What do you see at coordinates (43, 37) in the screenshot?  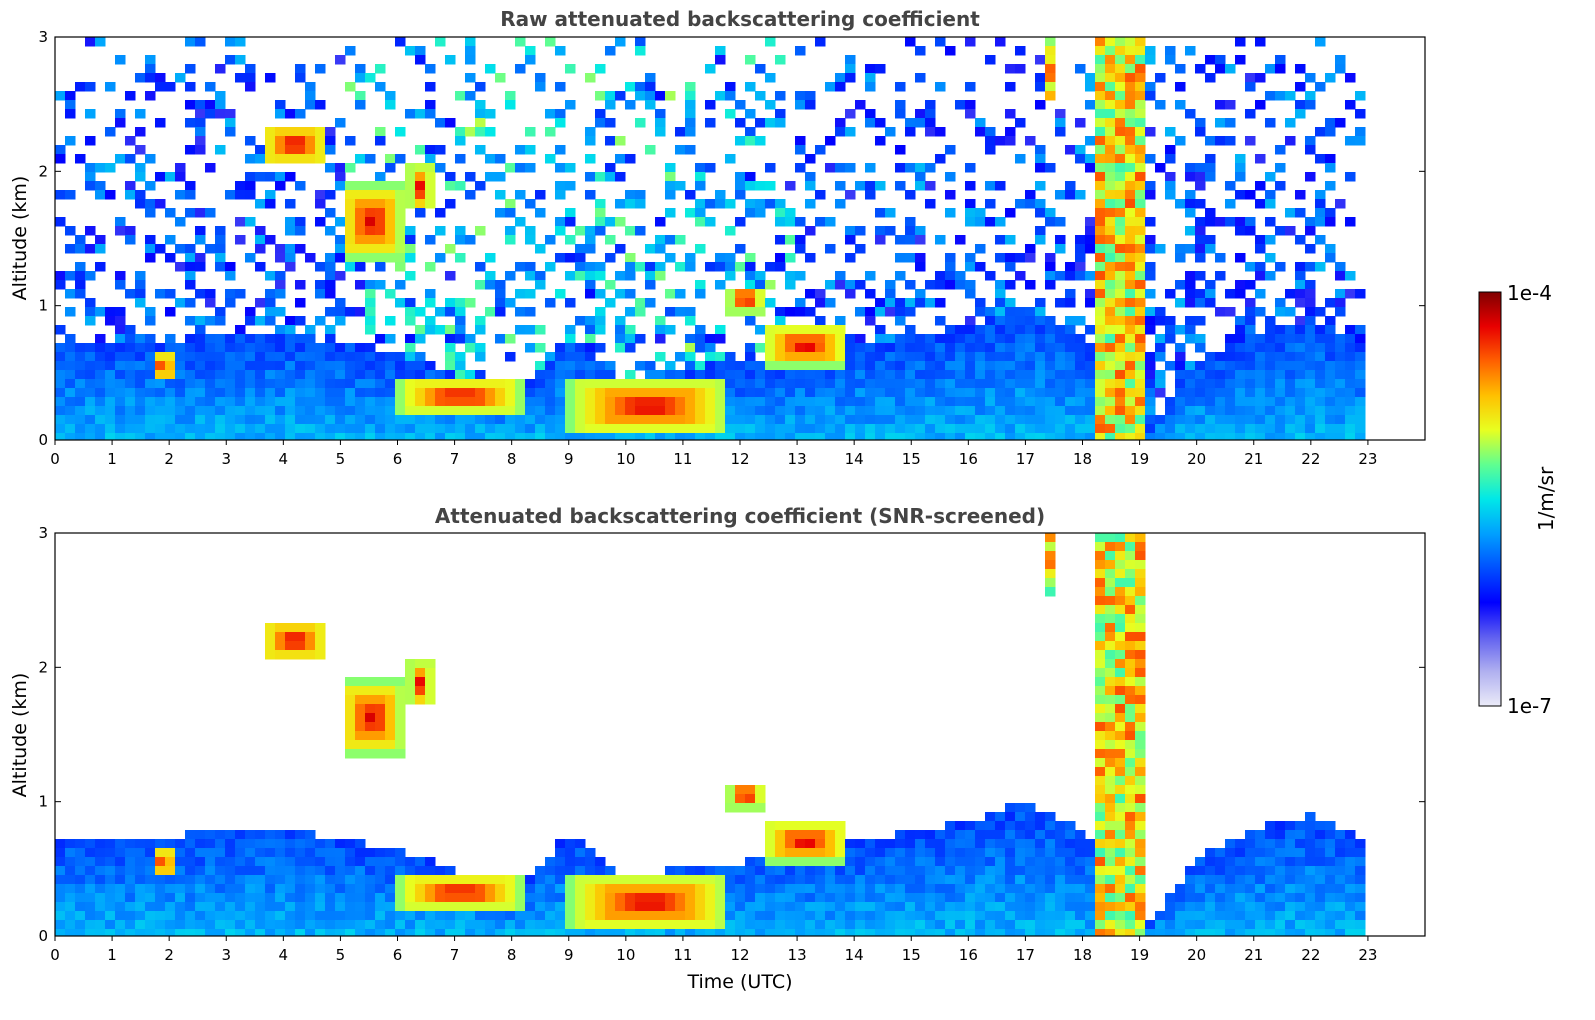 I see `y-tick-label: 3` at bounding box center [43, 37].